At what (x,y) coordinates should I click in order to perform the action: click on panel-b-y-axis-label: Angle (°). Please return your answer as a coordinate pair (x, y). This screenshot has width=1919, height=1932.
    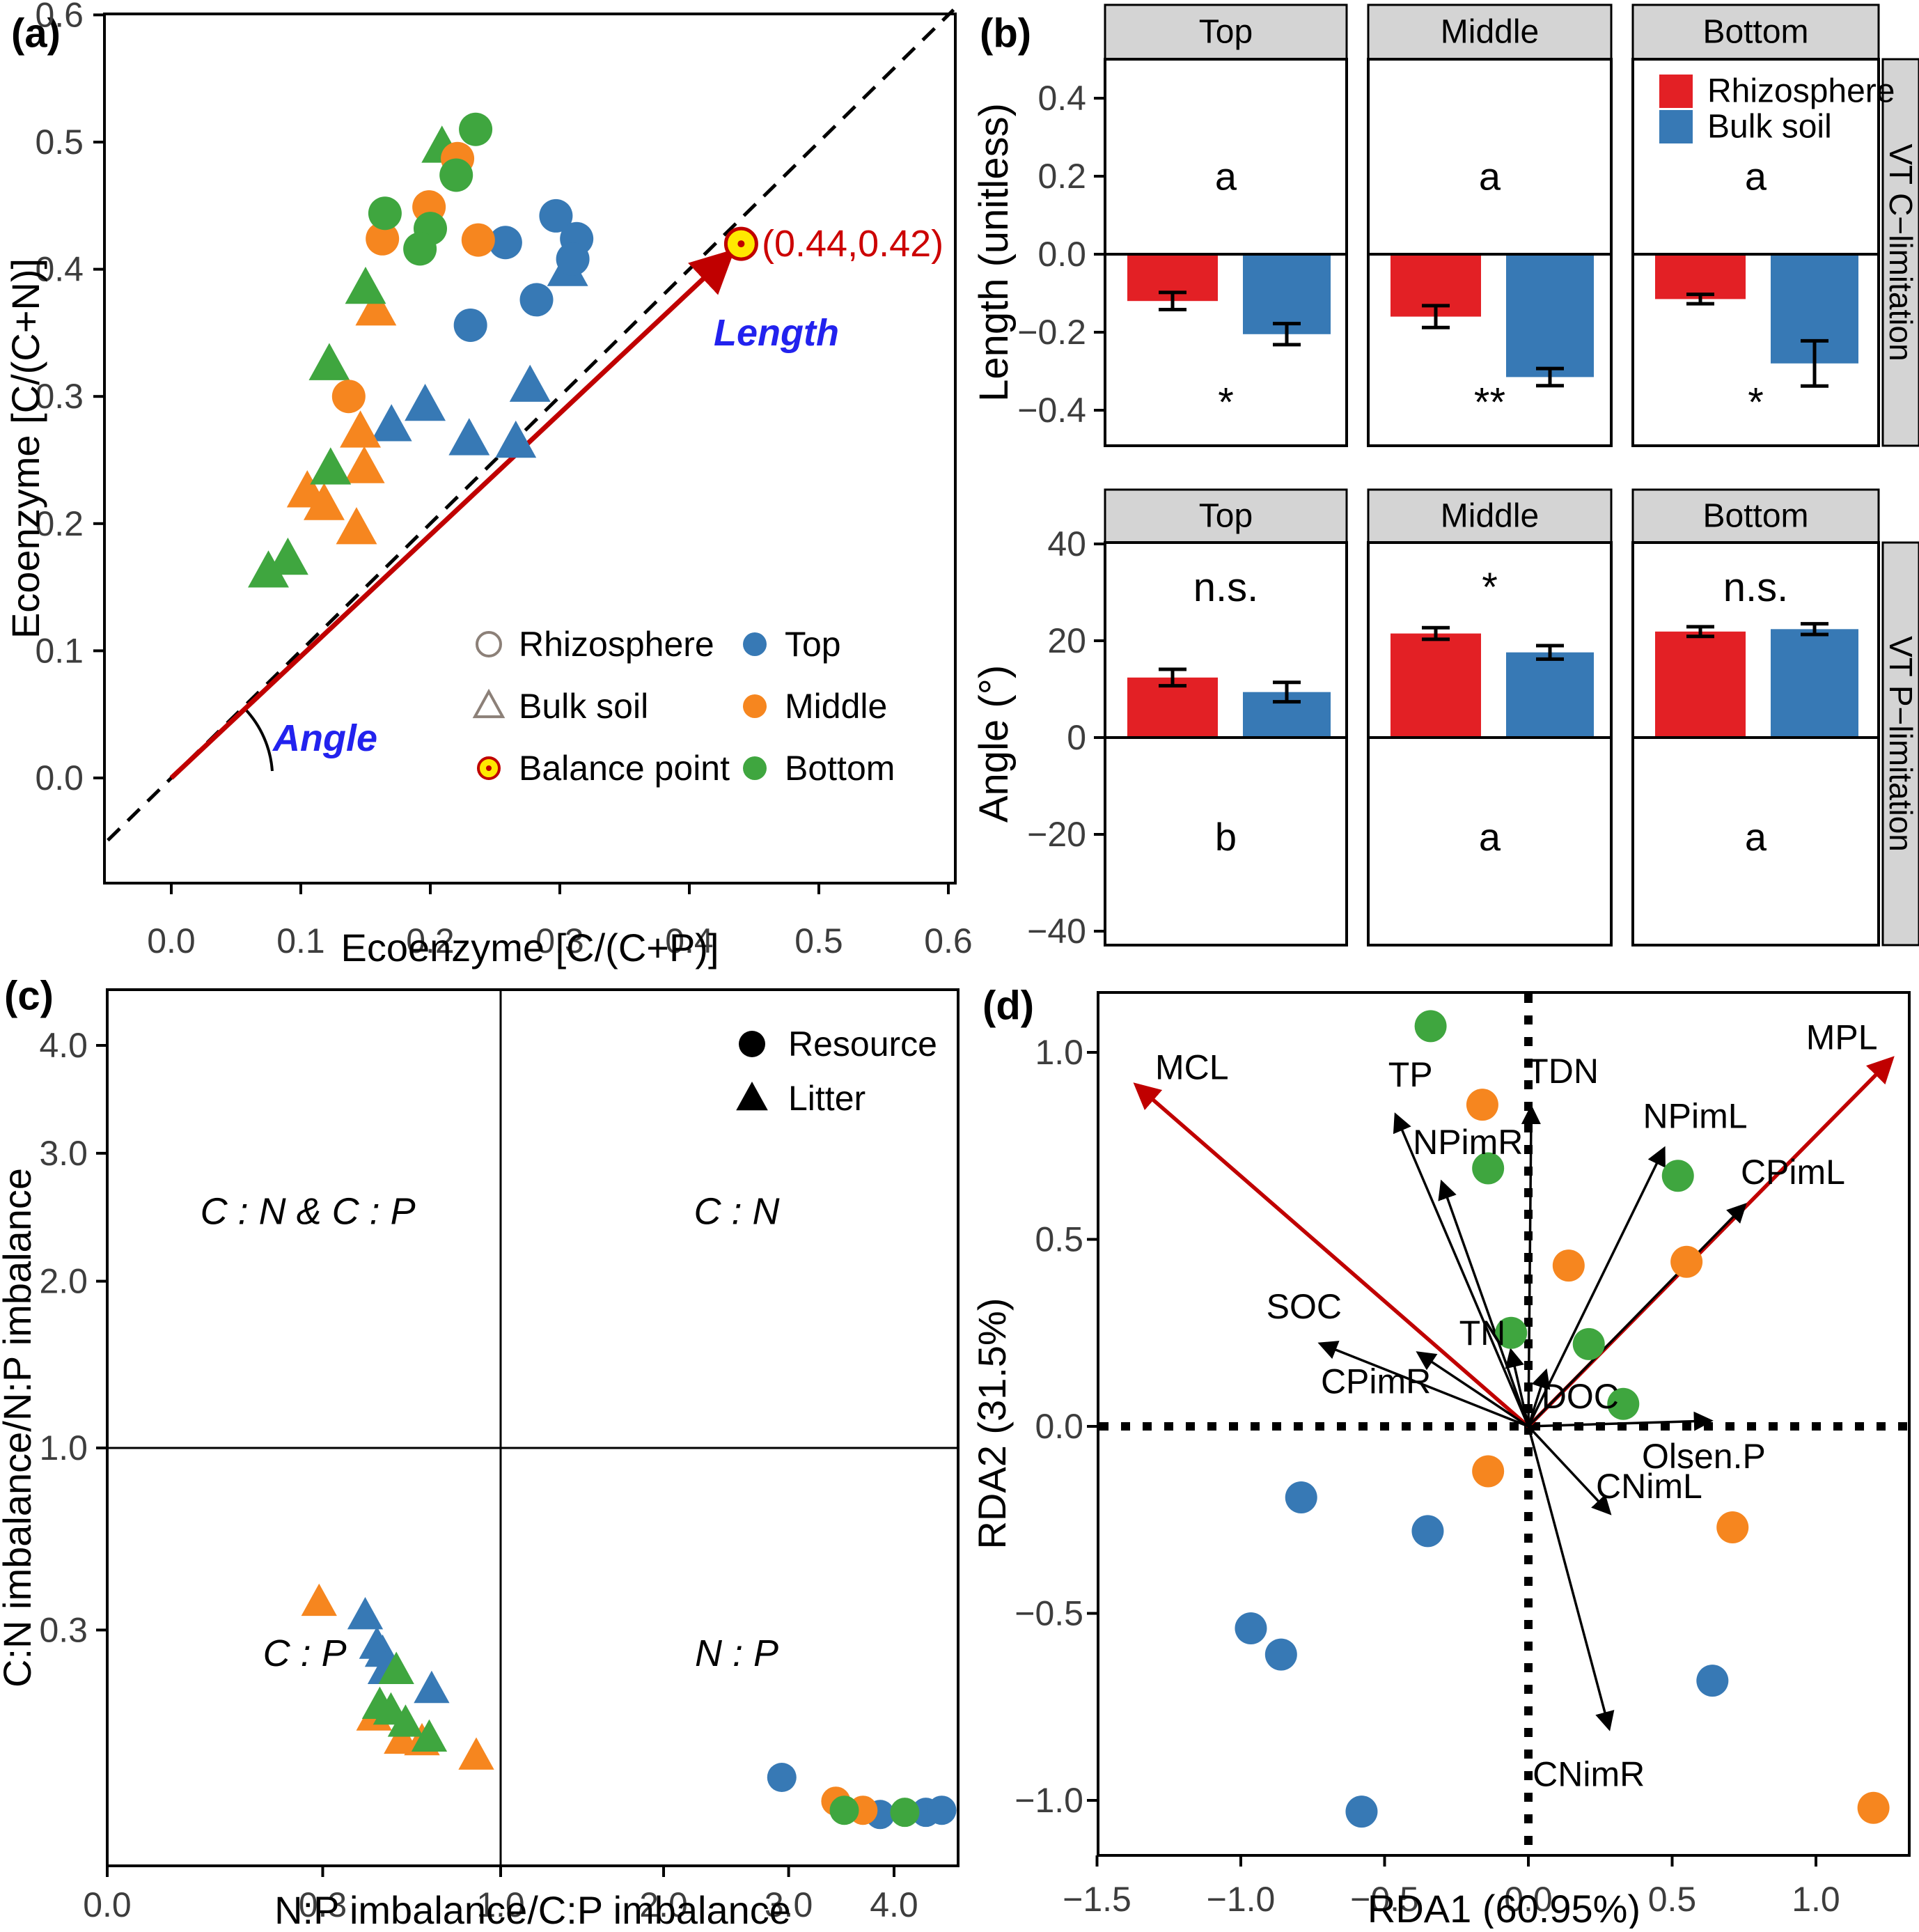
    Looking at the image, I should click on (994, 744).